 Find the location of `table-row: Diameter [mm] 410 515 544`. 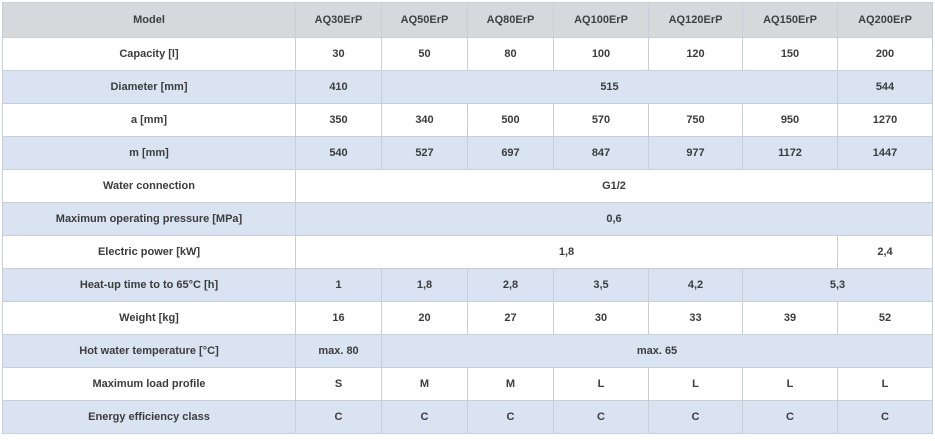

table-row: Diameter [mm] 410 515 544 is located at coordinates (467, 87).